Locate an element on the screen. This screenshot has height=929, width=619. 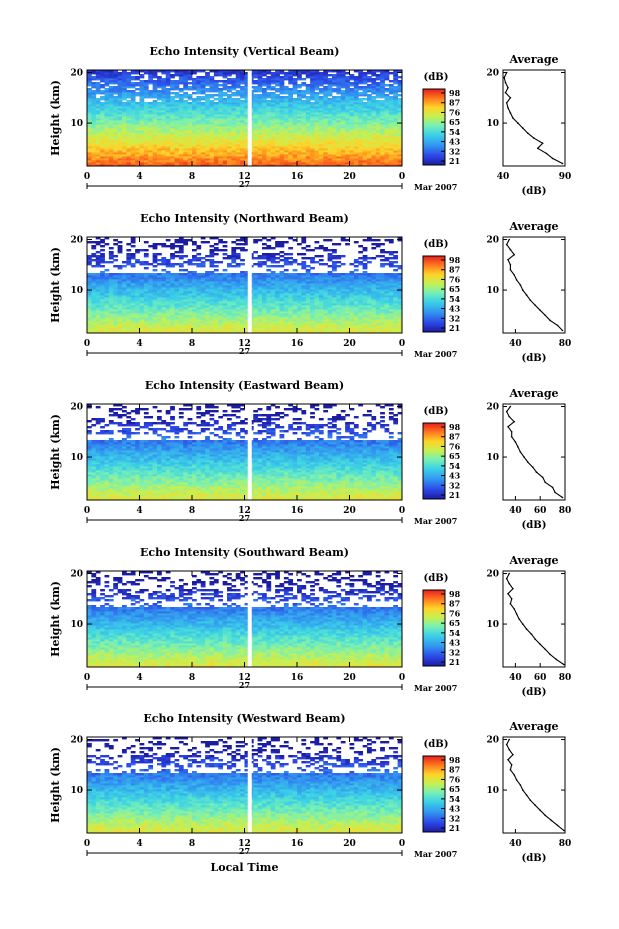
chart-title: Echo Intensity (Northward Beam) is located at coordinates (244, 218).